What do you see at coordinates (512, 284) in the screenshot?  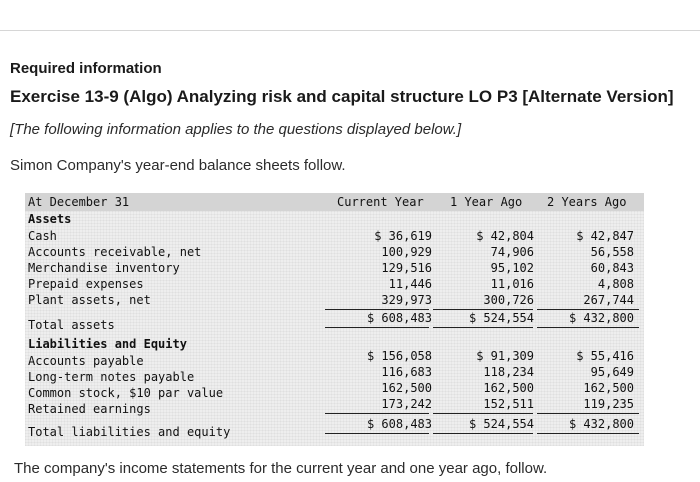 I see `cell-prepaid-1y: 11,016` at bounding box center [512, 284].